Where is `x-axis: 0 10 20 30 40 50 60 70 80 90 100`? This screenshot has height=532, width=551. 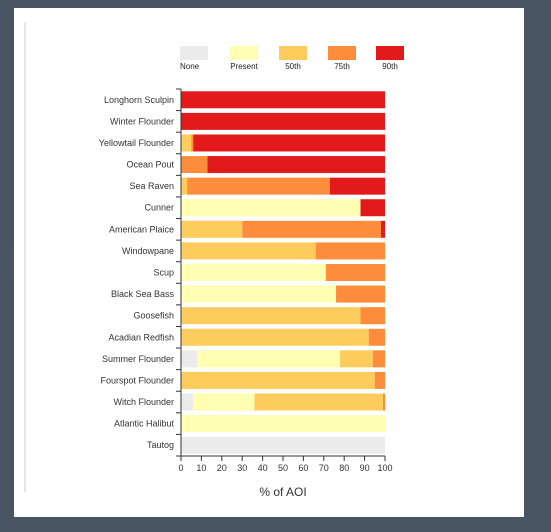 x-axis: 0 10 20 30 40 50 60 70 80 90 100 is located at coordinates (285, 464).